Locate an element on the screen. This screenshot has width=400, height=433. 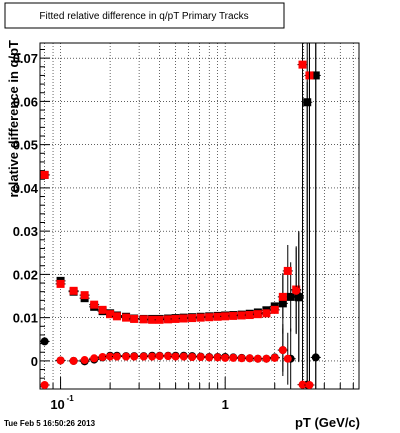
y-tick-label: 0.06 is located at coordinates (25, 101).